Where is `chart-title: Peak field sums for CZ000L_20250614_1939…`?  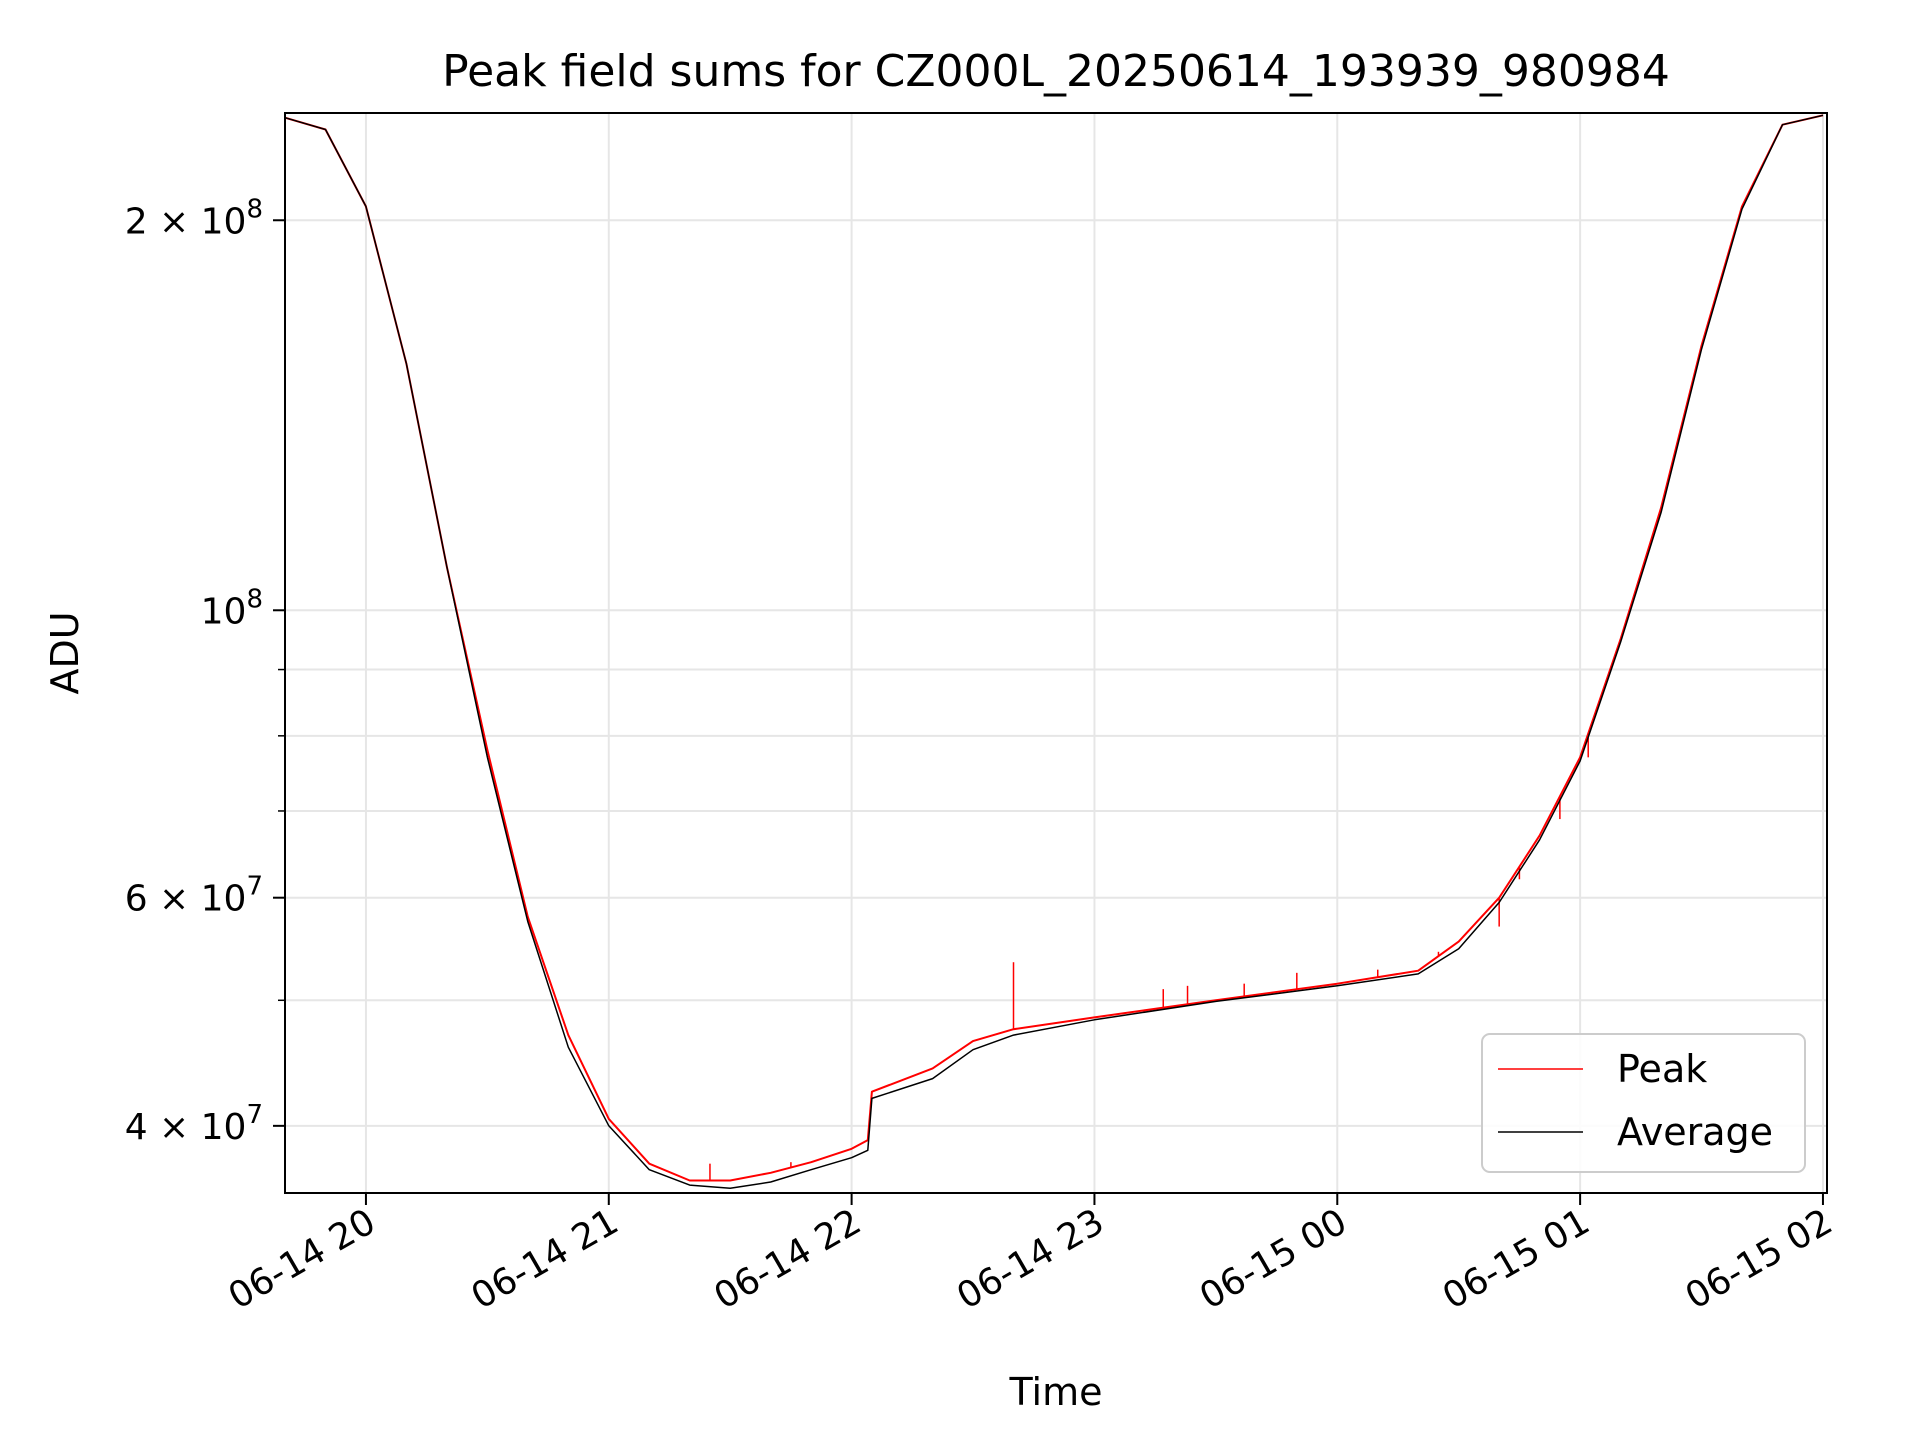
chart-title: Peak field sums for CZ000L_20250614_1939… is located at coordinates (1056, 71).